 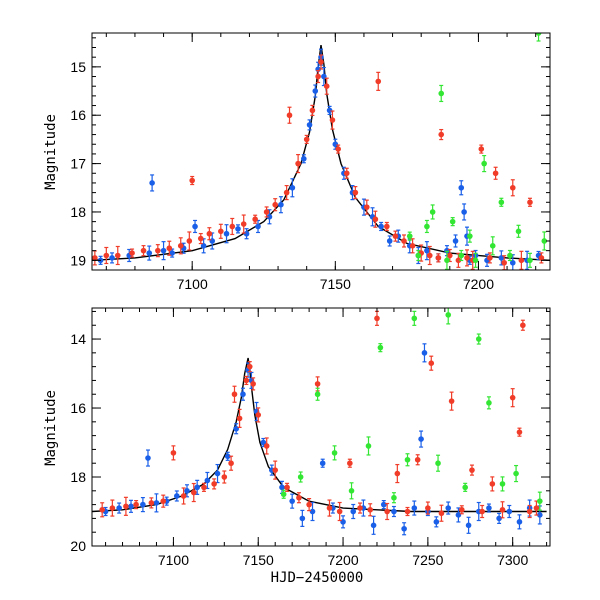 What do you see at coordinates (173, 560) in the screenshot?
I see `bottom-x-tick-label: 7100` at bounding box center [173, 560].